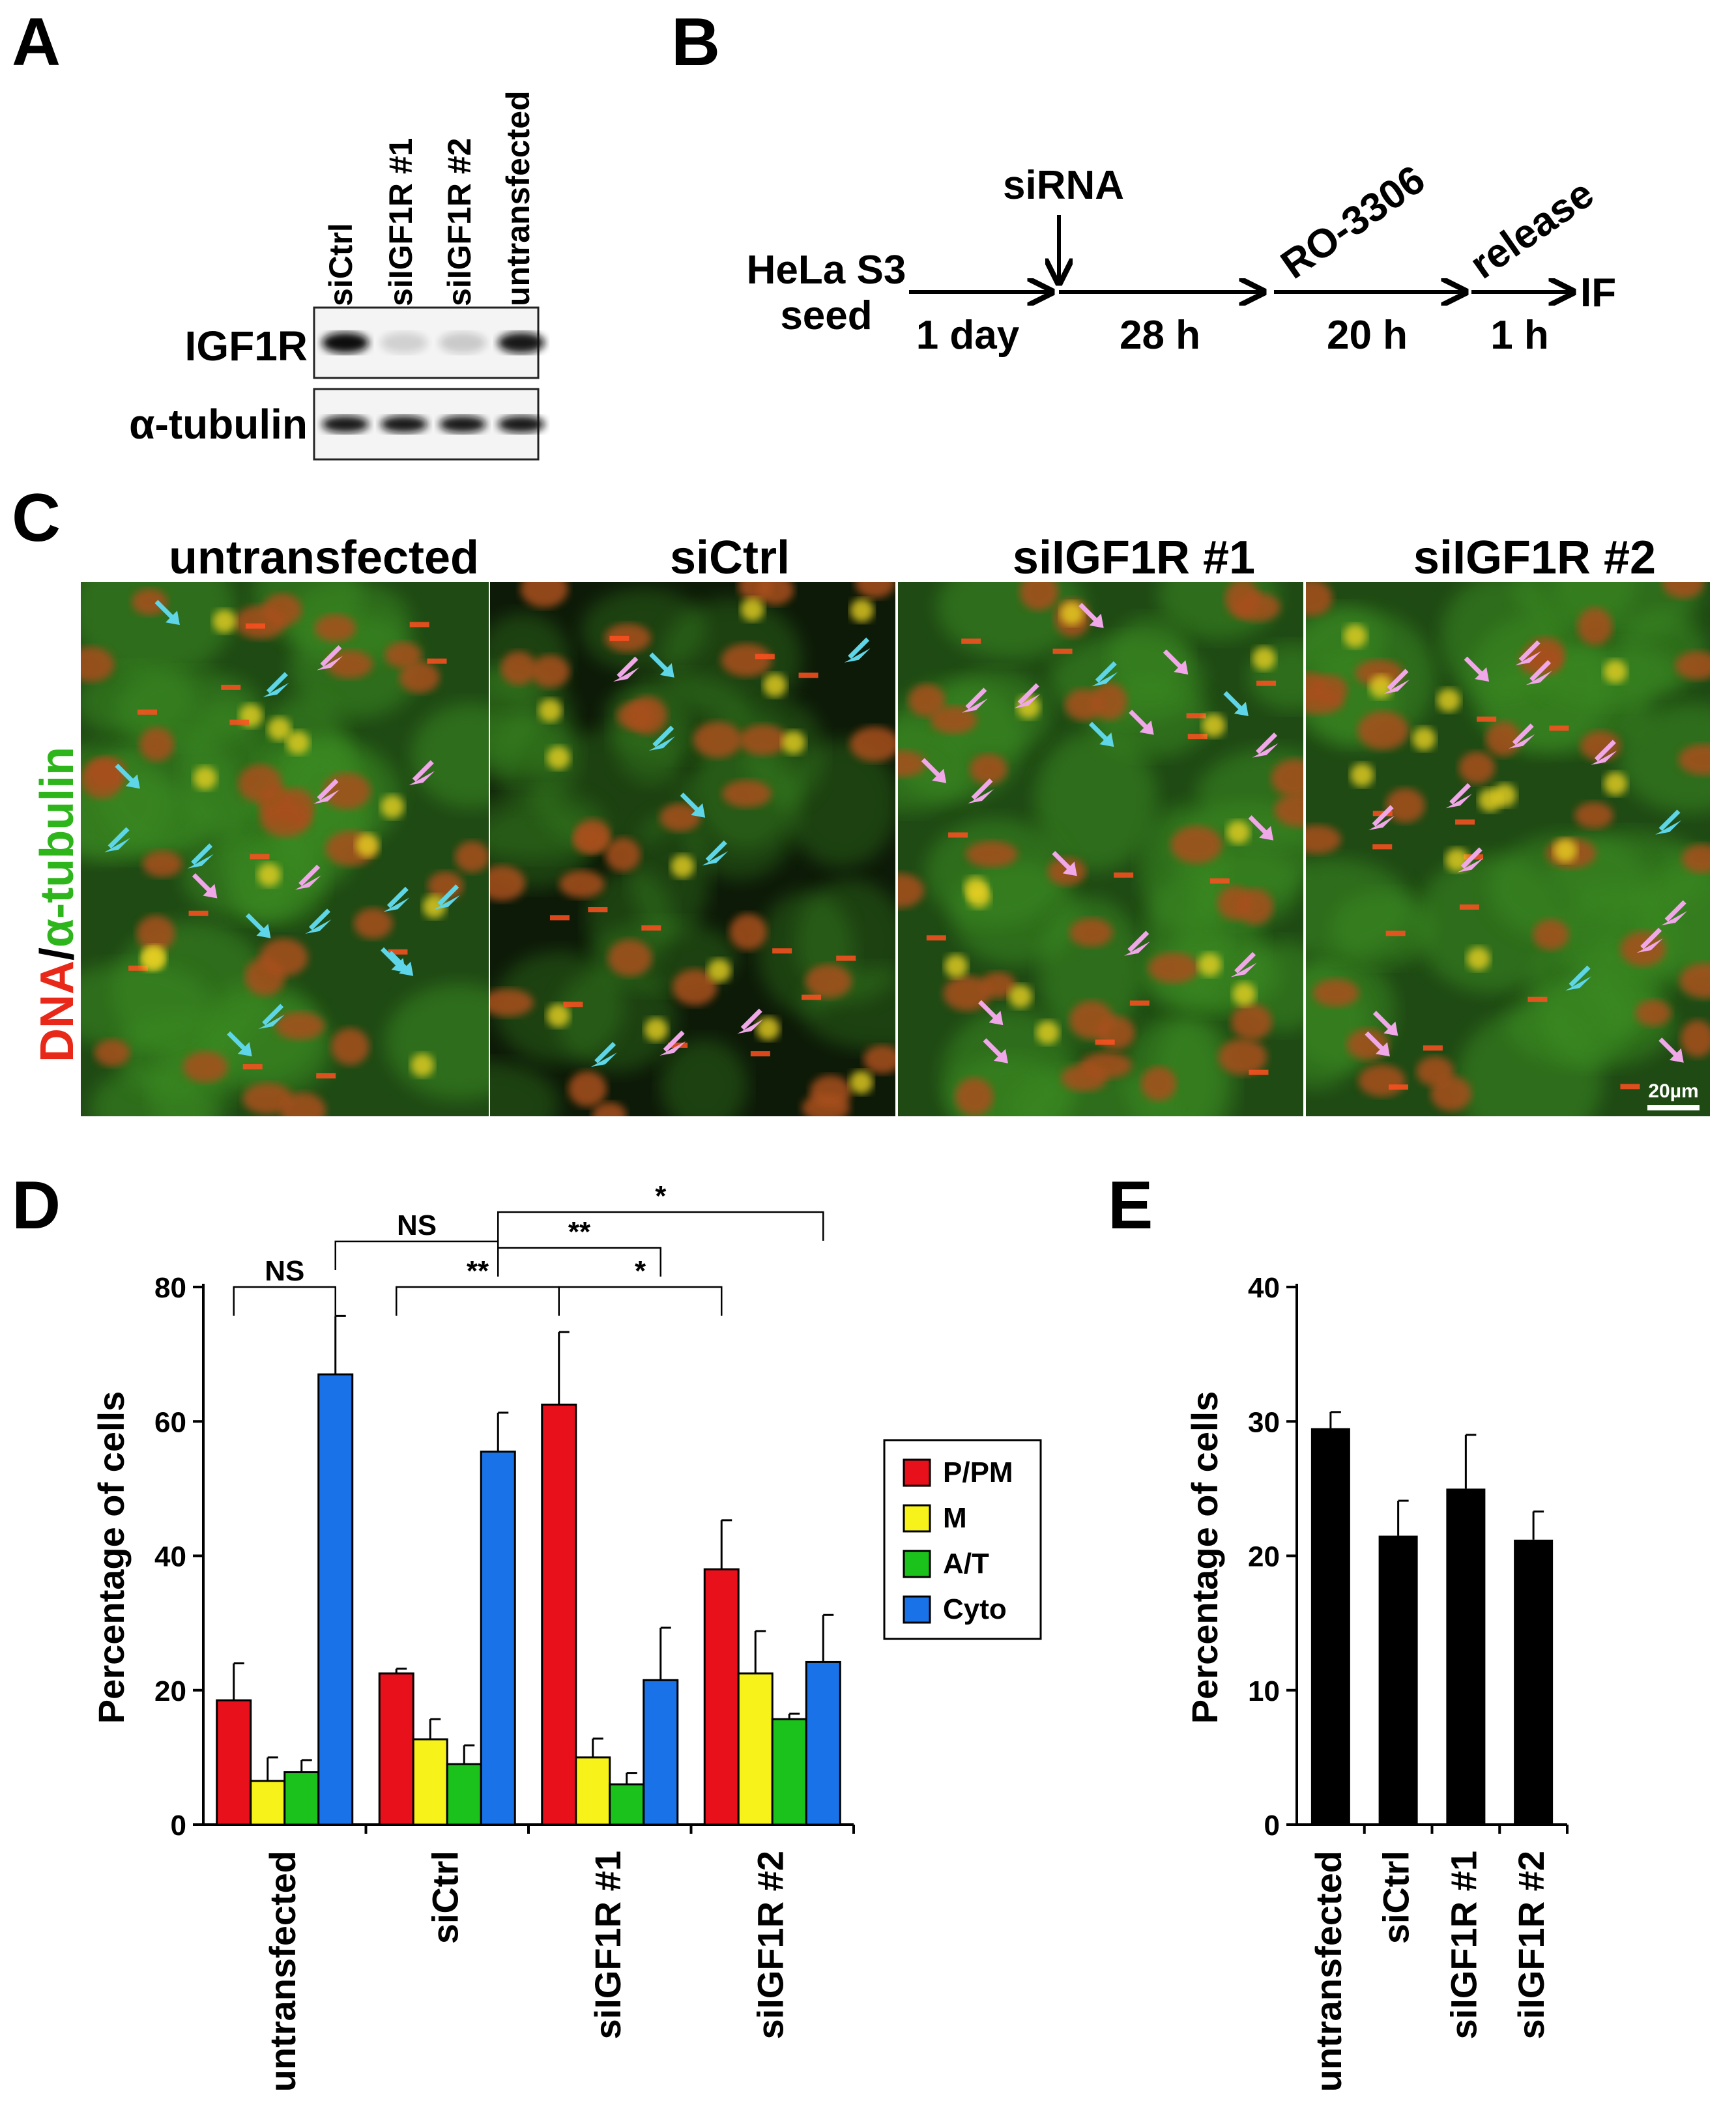 The height and width of the screenshot is (2112, 1736). Describe the element at coordinates (1398, 1680) in the screenshot. I see `chart-e-bar-sictrl` at that location.